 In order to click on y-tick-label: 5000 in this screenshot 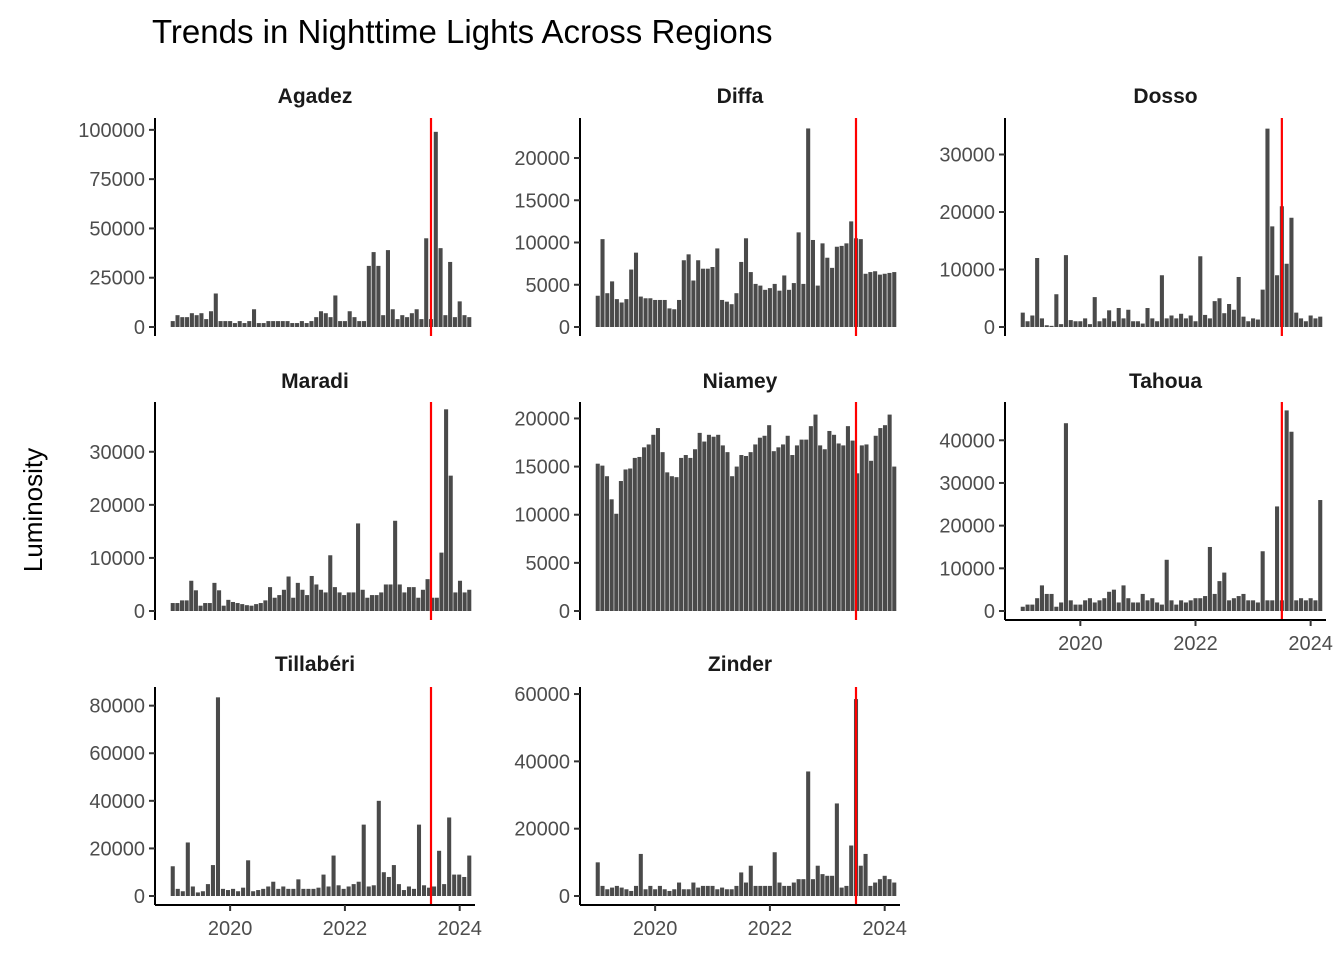, I will do `click(548, 286)`.